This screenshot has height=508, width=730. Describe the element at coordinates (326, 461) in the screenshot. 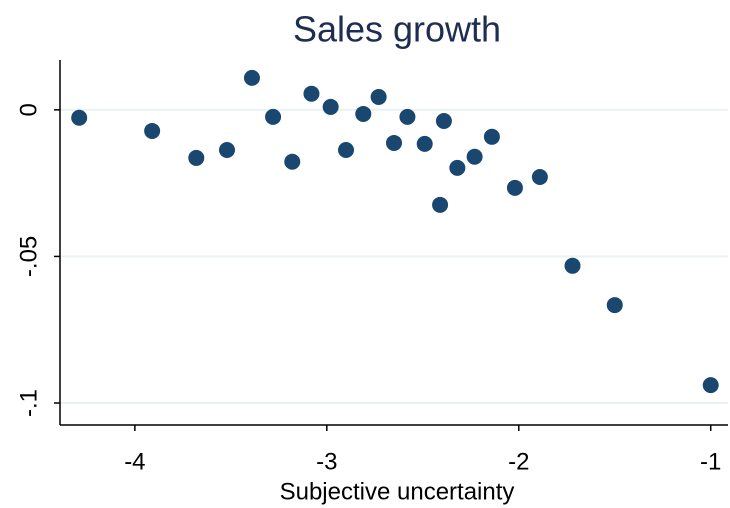

I see `x-tick-label: -3` at that location.